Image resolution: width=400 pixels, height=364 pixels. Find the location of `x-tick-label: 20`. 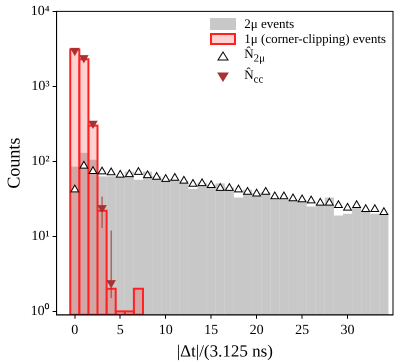

x-tick-label: 20 is located at coordinates (257, 330).